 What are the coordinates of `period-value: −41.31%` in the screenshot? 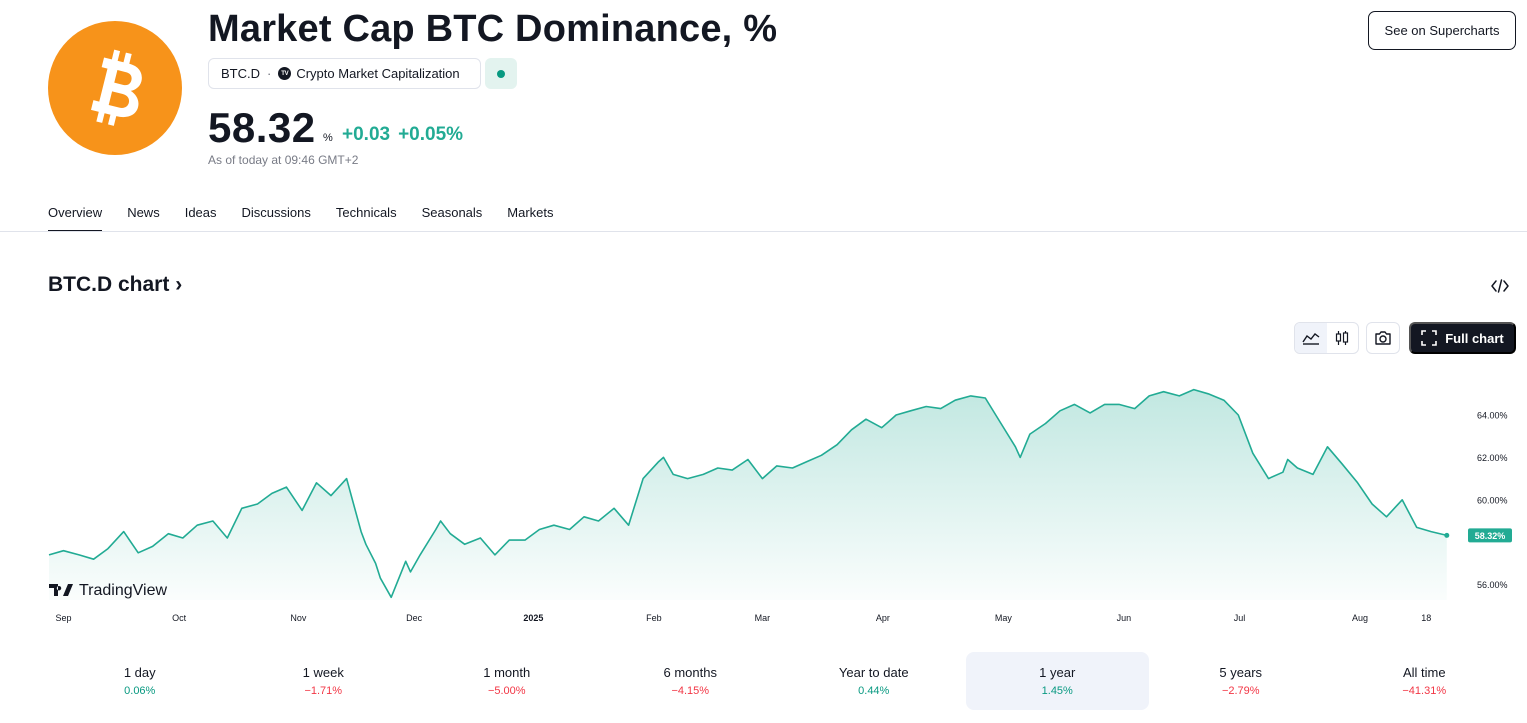 It's located at (1424, 691).